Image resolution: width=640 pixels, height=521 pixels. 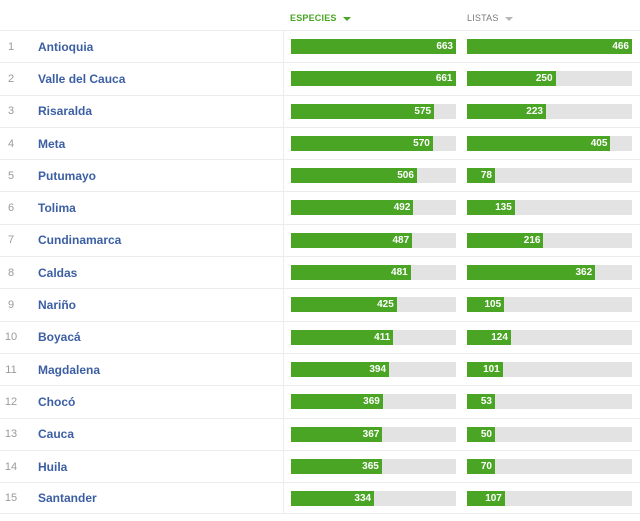 I want to click on listas-value: 362, so click(x=584, y=273).